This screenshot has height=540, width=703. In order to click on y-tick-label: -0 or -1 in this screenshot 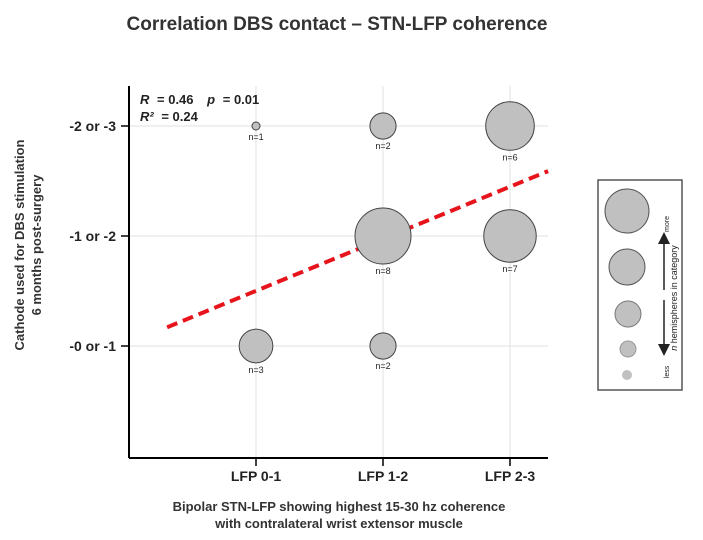, I will do `click(92, 346)`.